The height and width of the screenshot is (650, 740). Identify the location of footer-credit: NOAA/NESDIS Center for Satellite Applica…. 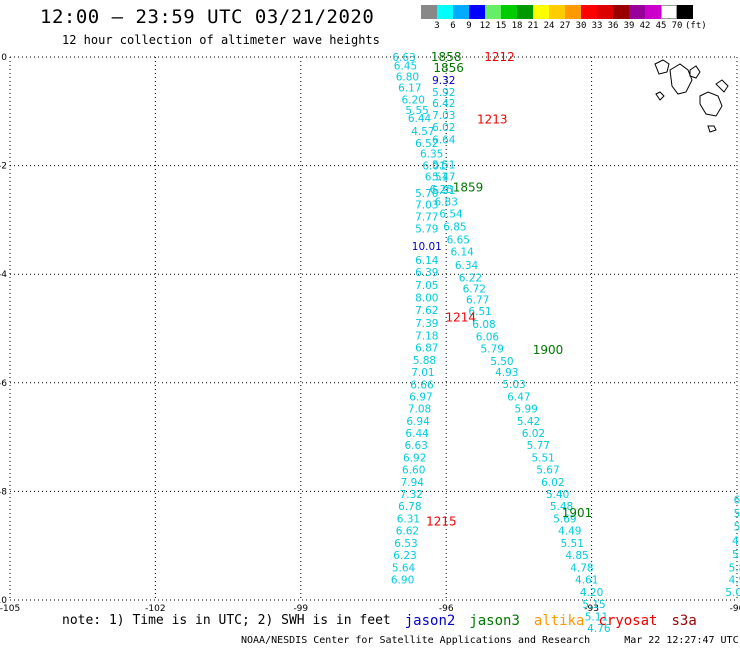
(490, 640).